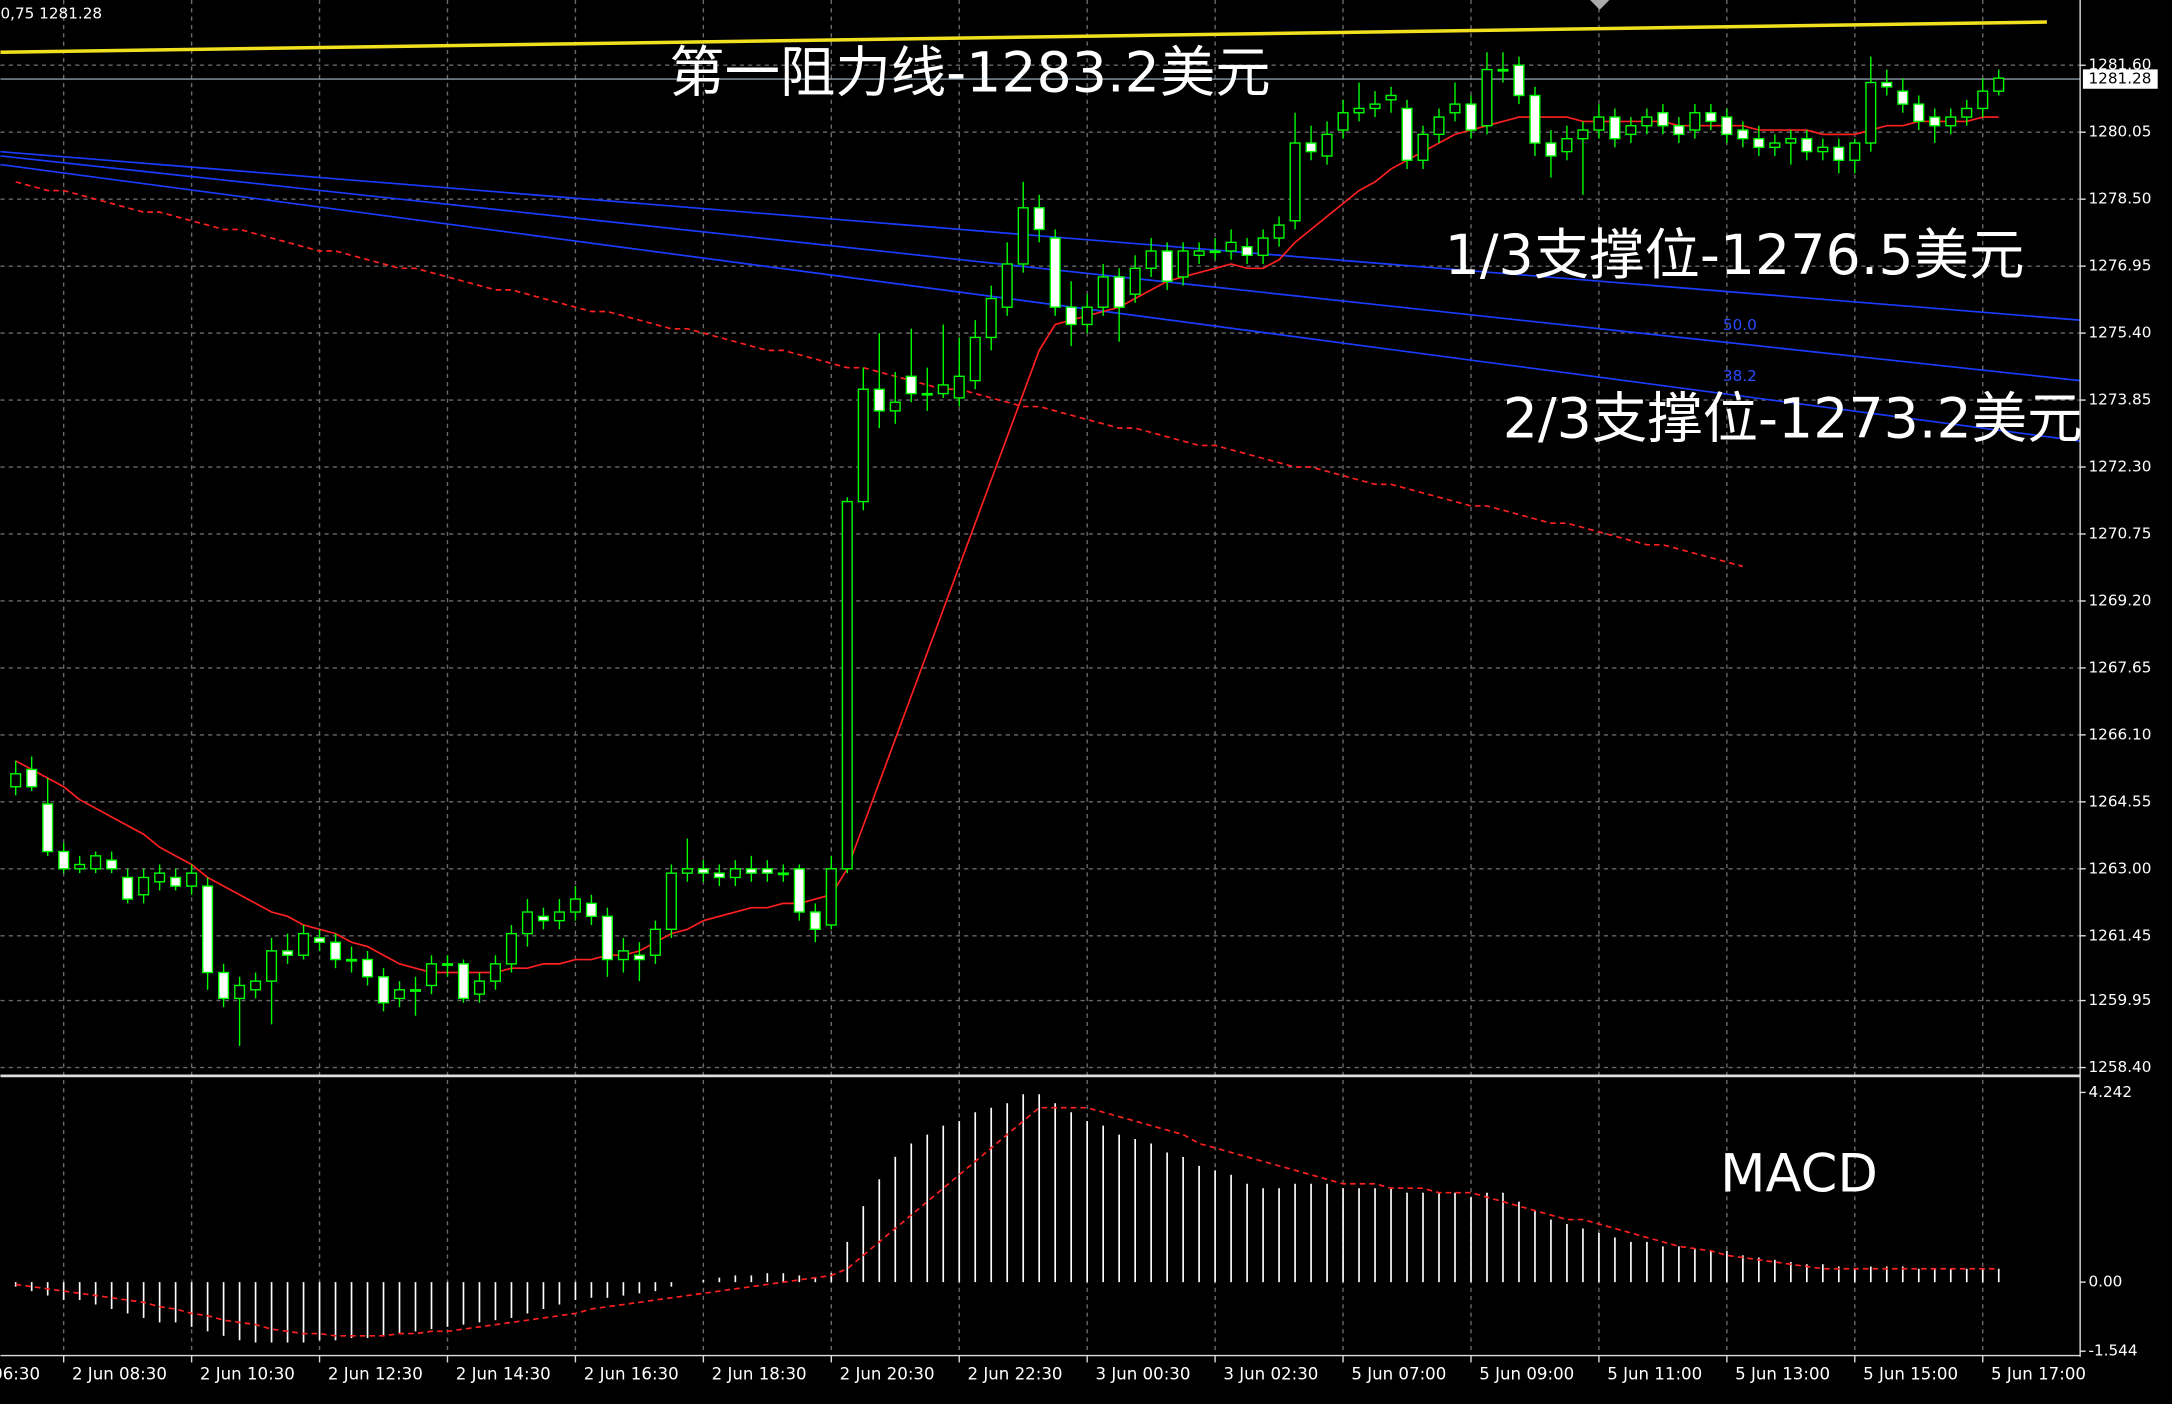  I want to click on y-tick-label: 1266.10, so click(2119, 734).